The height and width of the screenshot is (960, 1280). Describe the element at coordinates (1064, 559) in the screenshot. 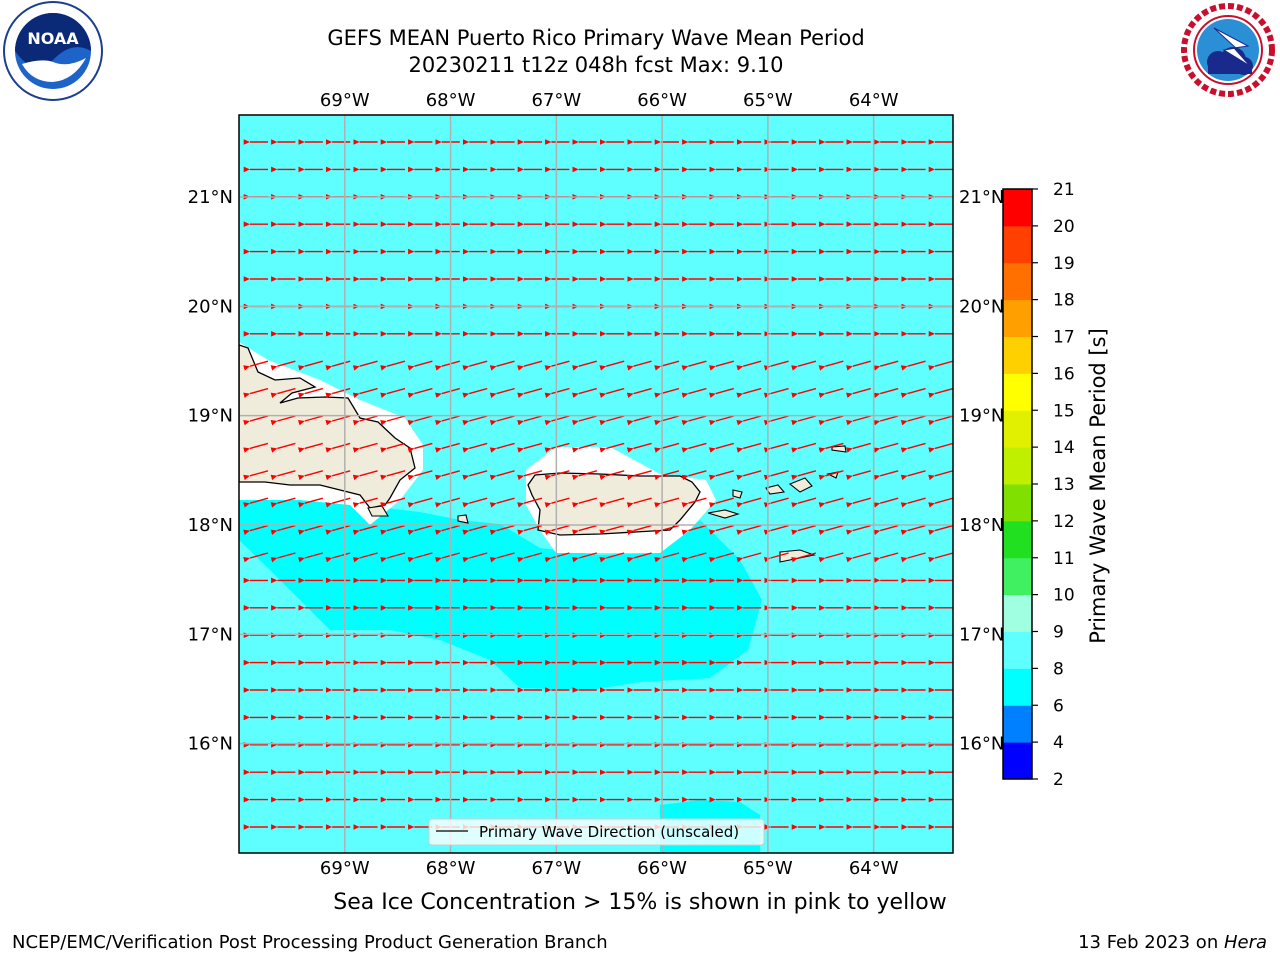

I see `colorbar-tick-label: 11` at that location.